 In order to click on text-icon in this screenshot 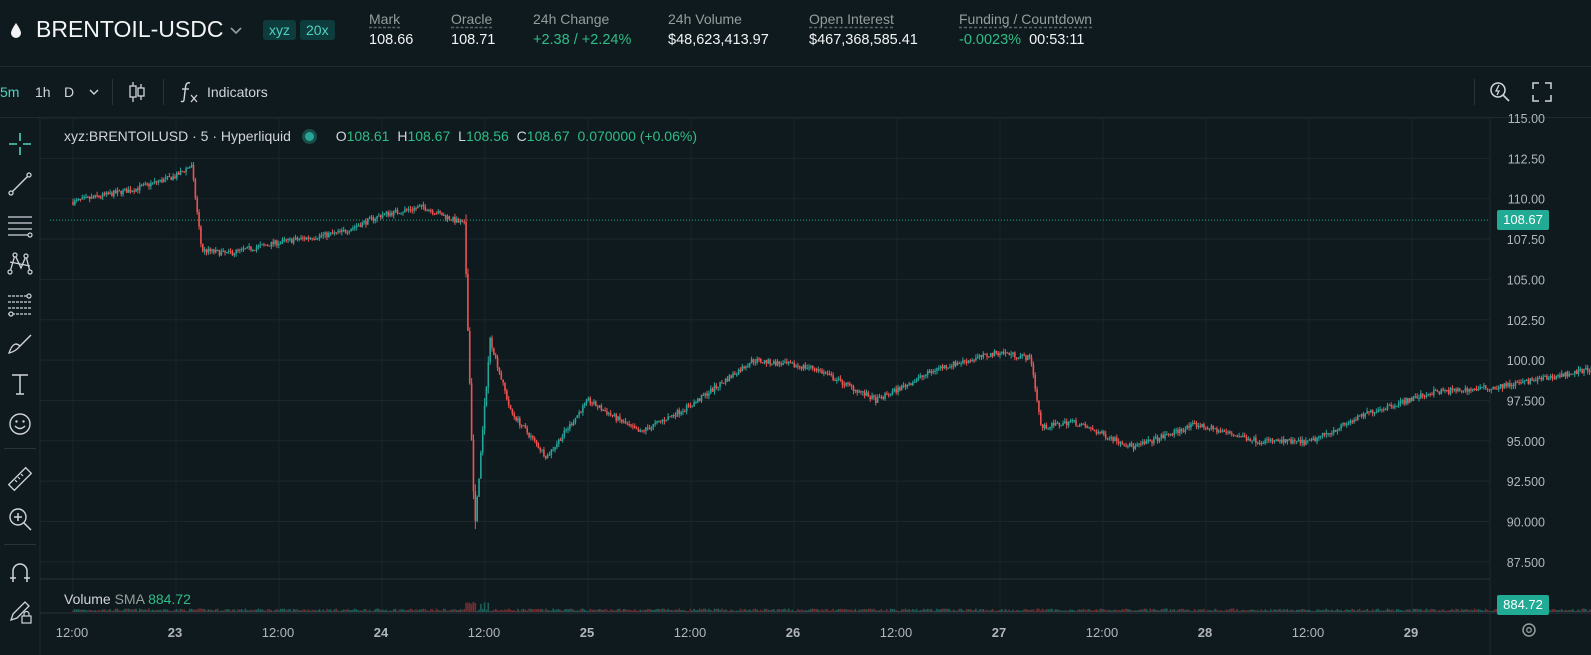, I will do `click(20, 384)`.